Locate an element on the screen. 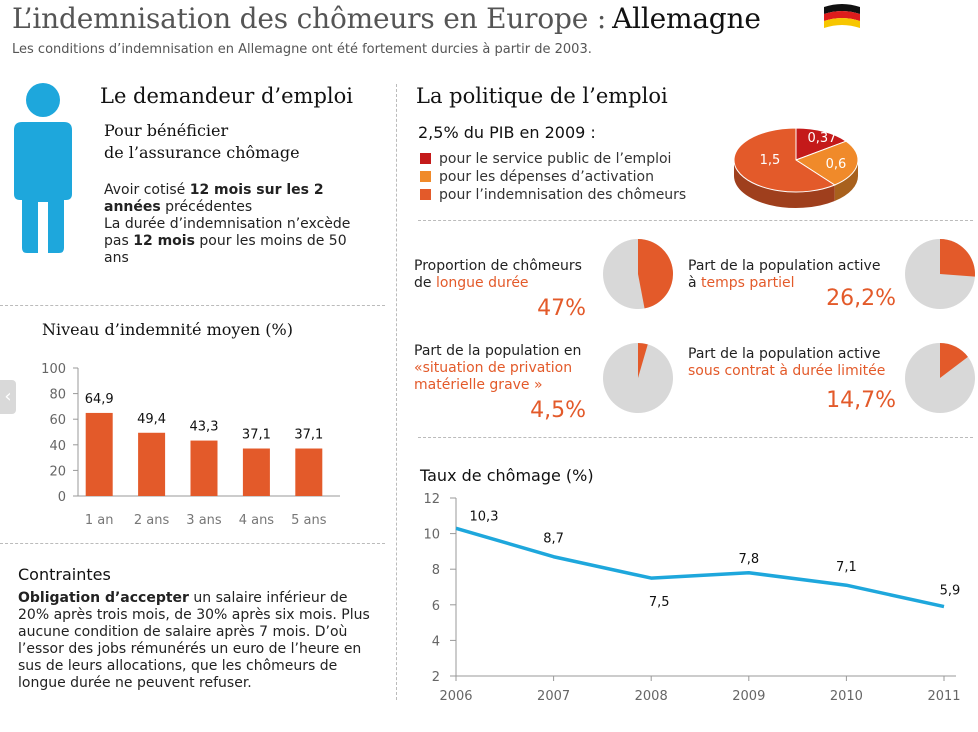 This screenshot has height=732, width=978. stat-highlight: longue durée is located at coordinates (482, 283).